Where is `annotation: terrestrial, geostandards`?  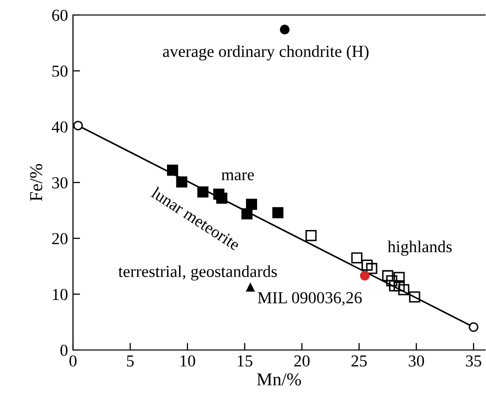 annotation: terrestrial, geostandards is located at coordinates (197, 273).